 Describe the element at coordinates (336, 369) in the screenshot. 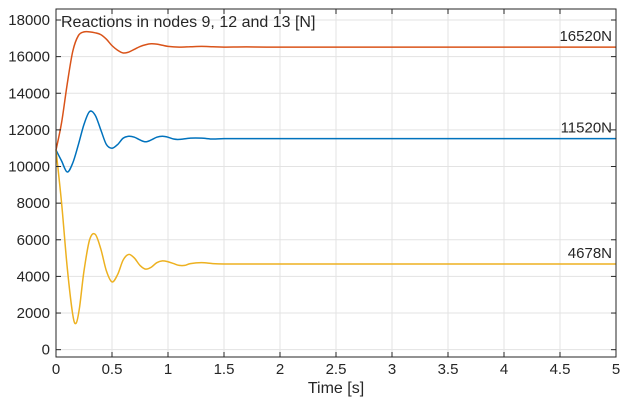

I see `x-tick-label: 2.5` at that location.